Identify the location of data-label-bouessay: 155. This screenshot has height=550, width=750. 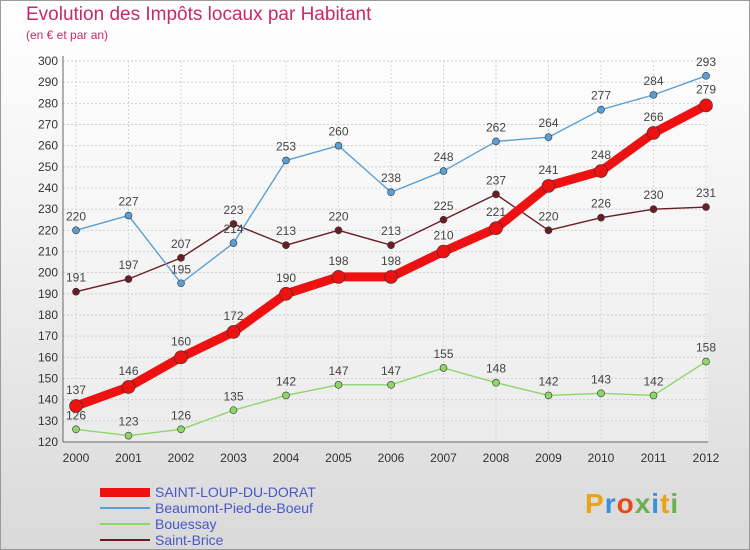
(443, 354).